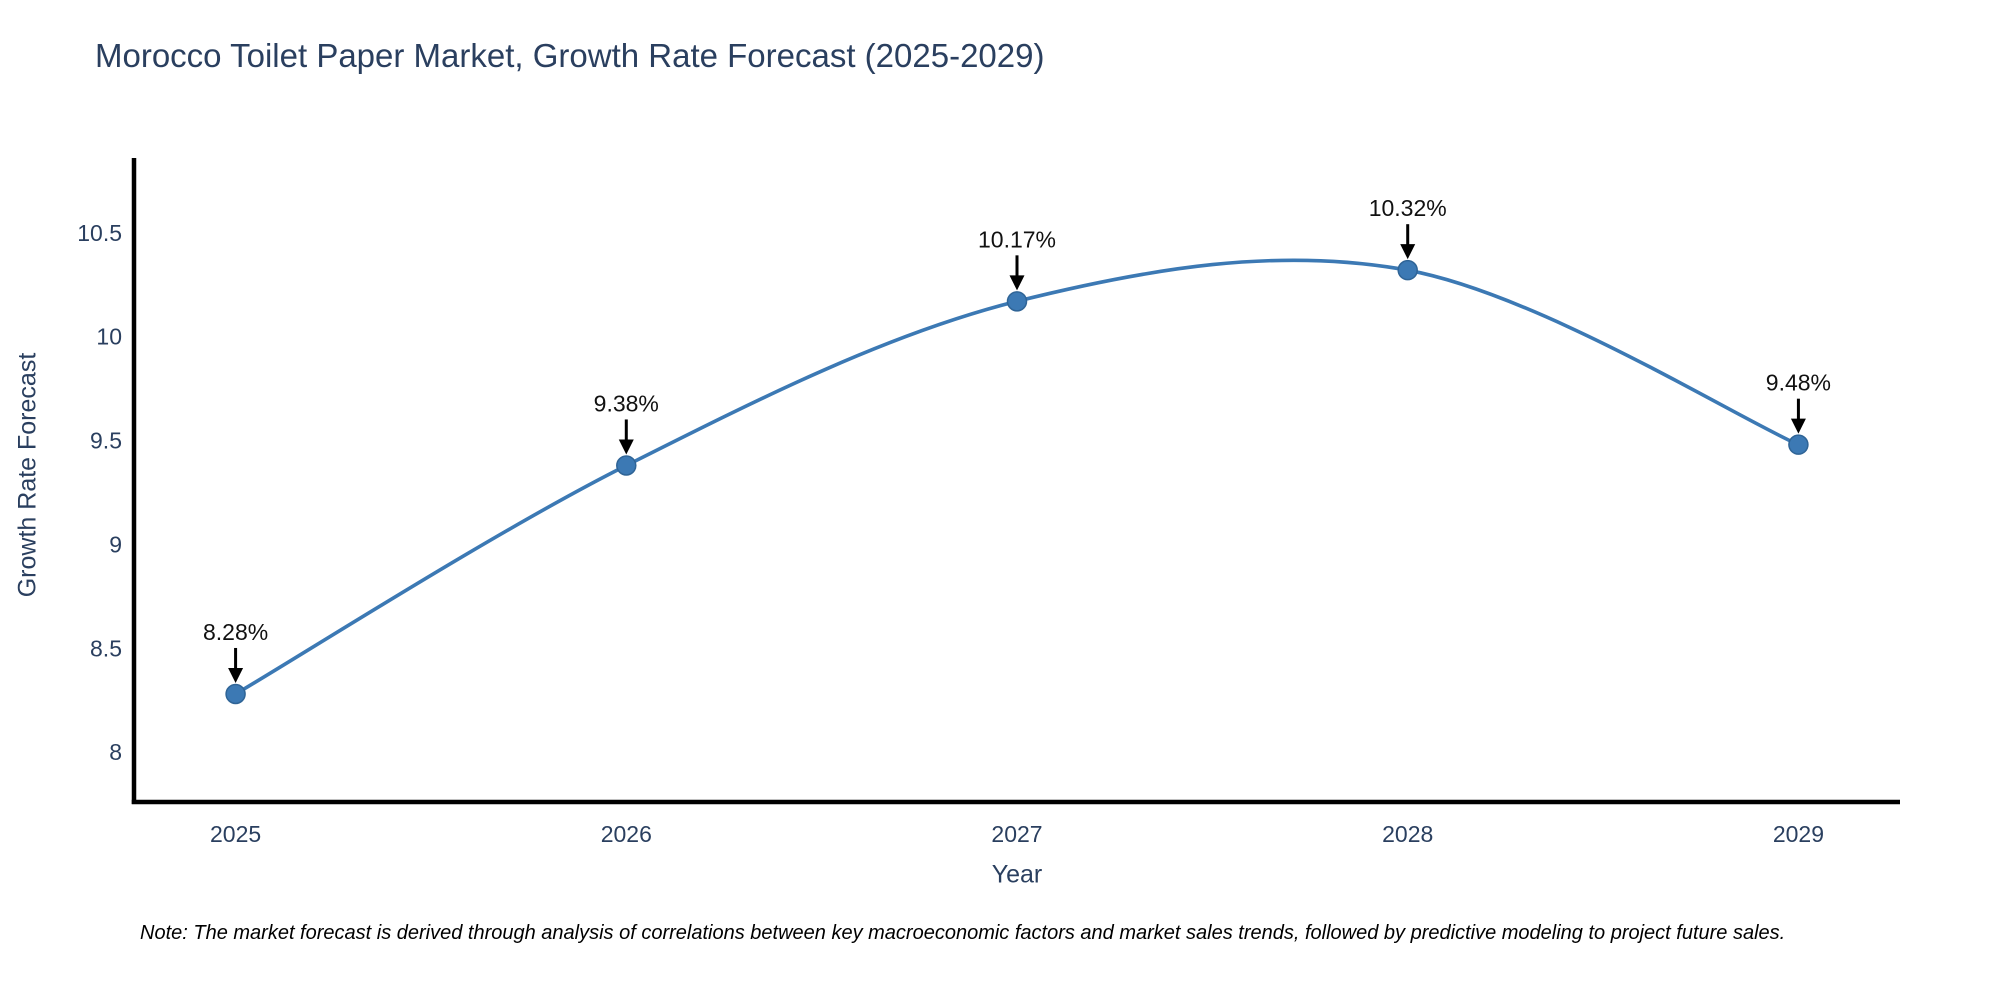 Image resolution: width=2000 pixels, height=1000 pixels. What do you see at coordinates (1407, 834) in the screenshot?
I see `x-tick-label: 2028` at bounding box center [1407, 834].